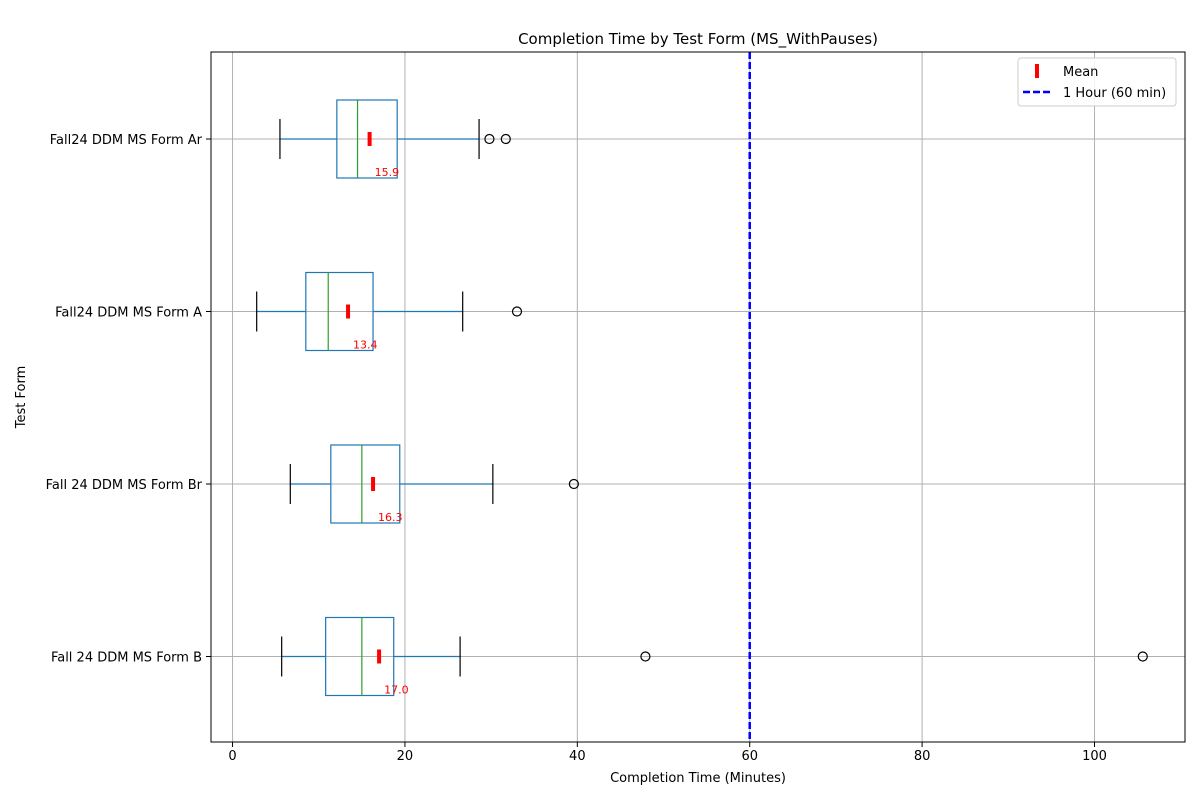 This screenshot has height=800, width=1200. I want to click on x-tick-label: 20, so click(405, 756).